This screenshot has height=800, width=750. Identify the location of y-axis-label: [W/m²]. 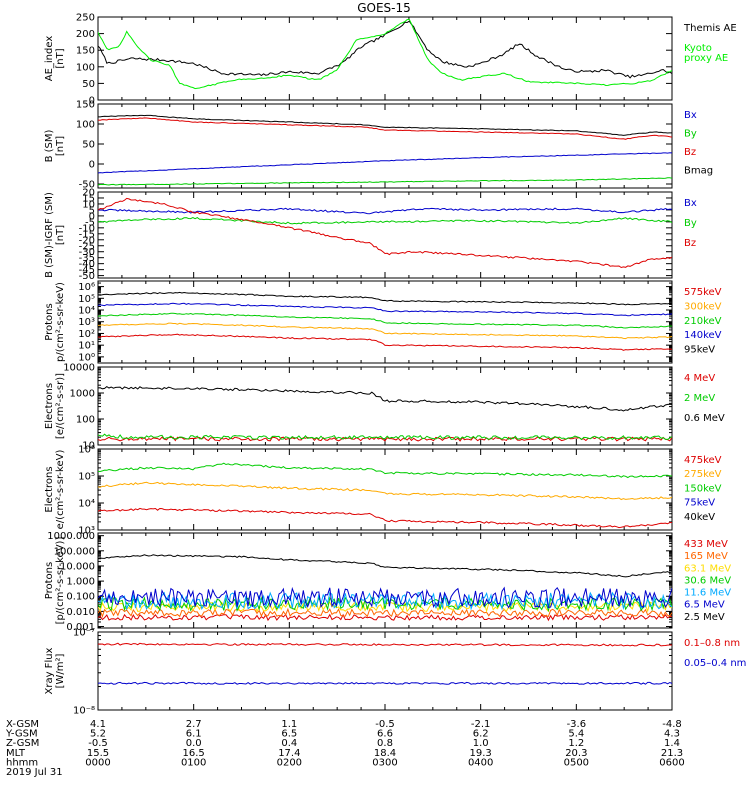
(60, 670).